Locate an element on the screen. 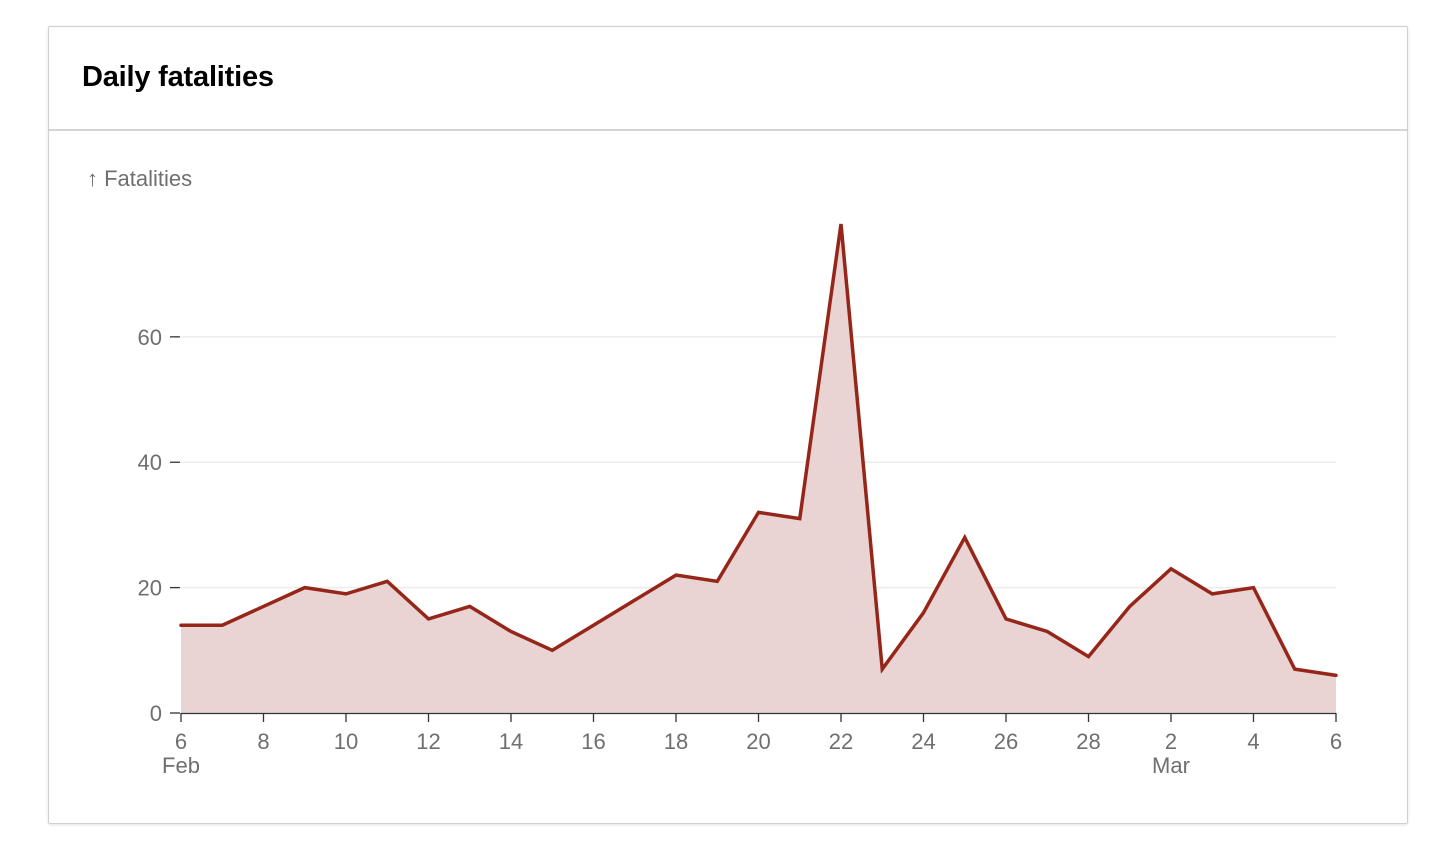  x-tick-label: 24 is located at coordinates (923, 741).